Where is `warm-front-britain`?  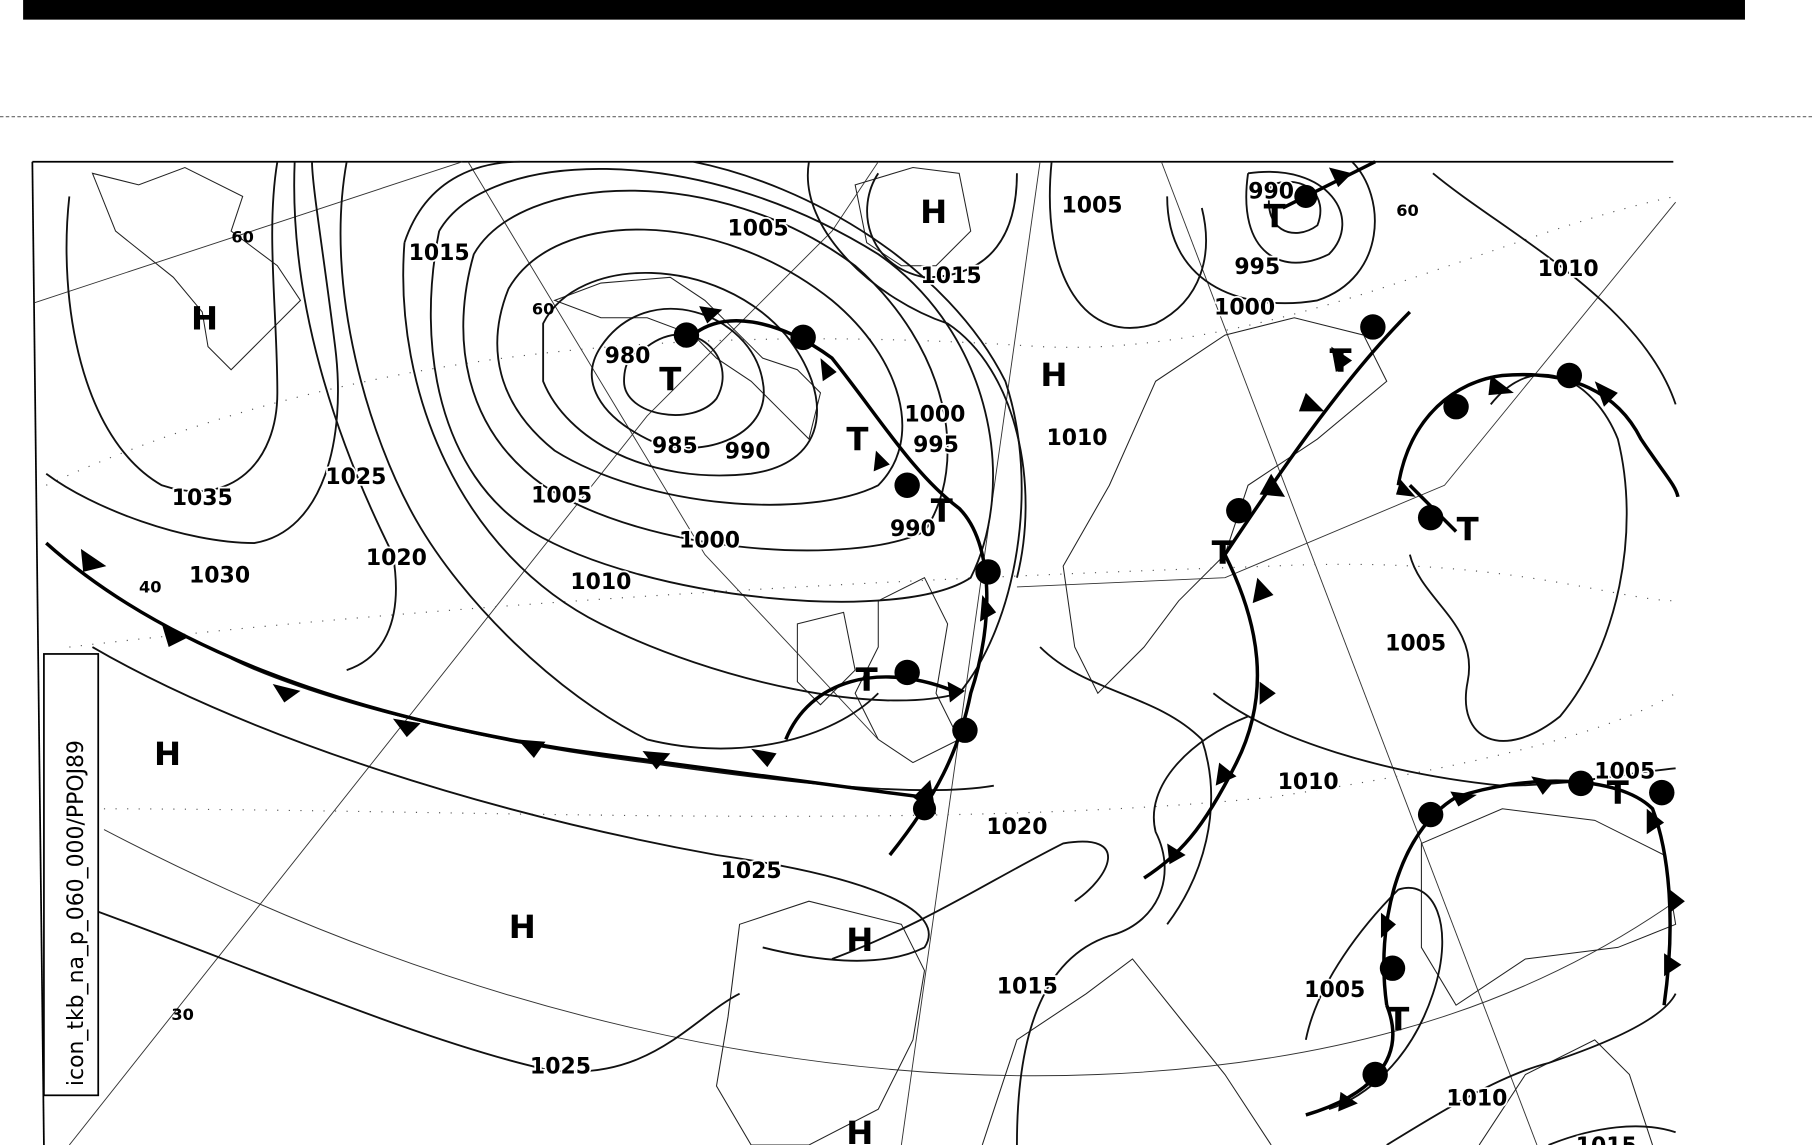 warm-front-britain is located at coordinates (872, 708).